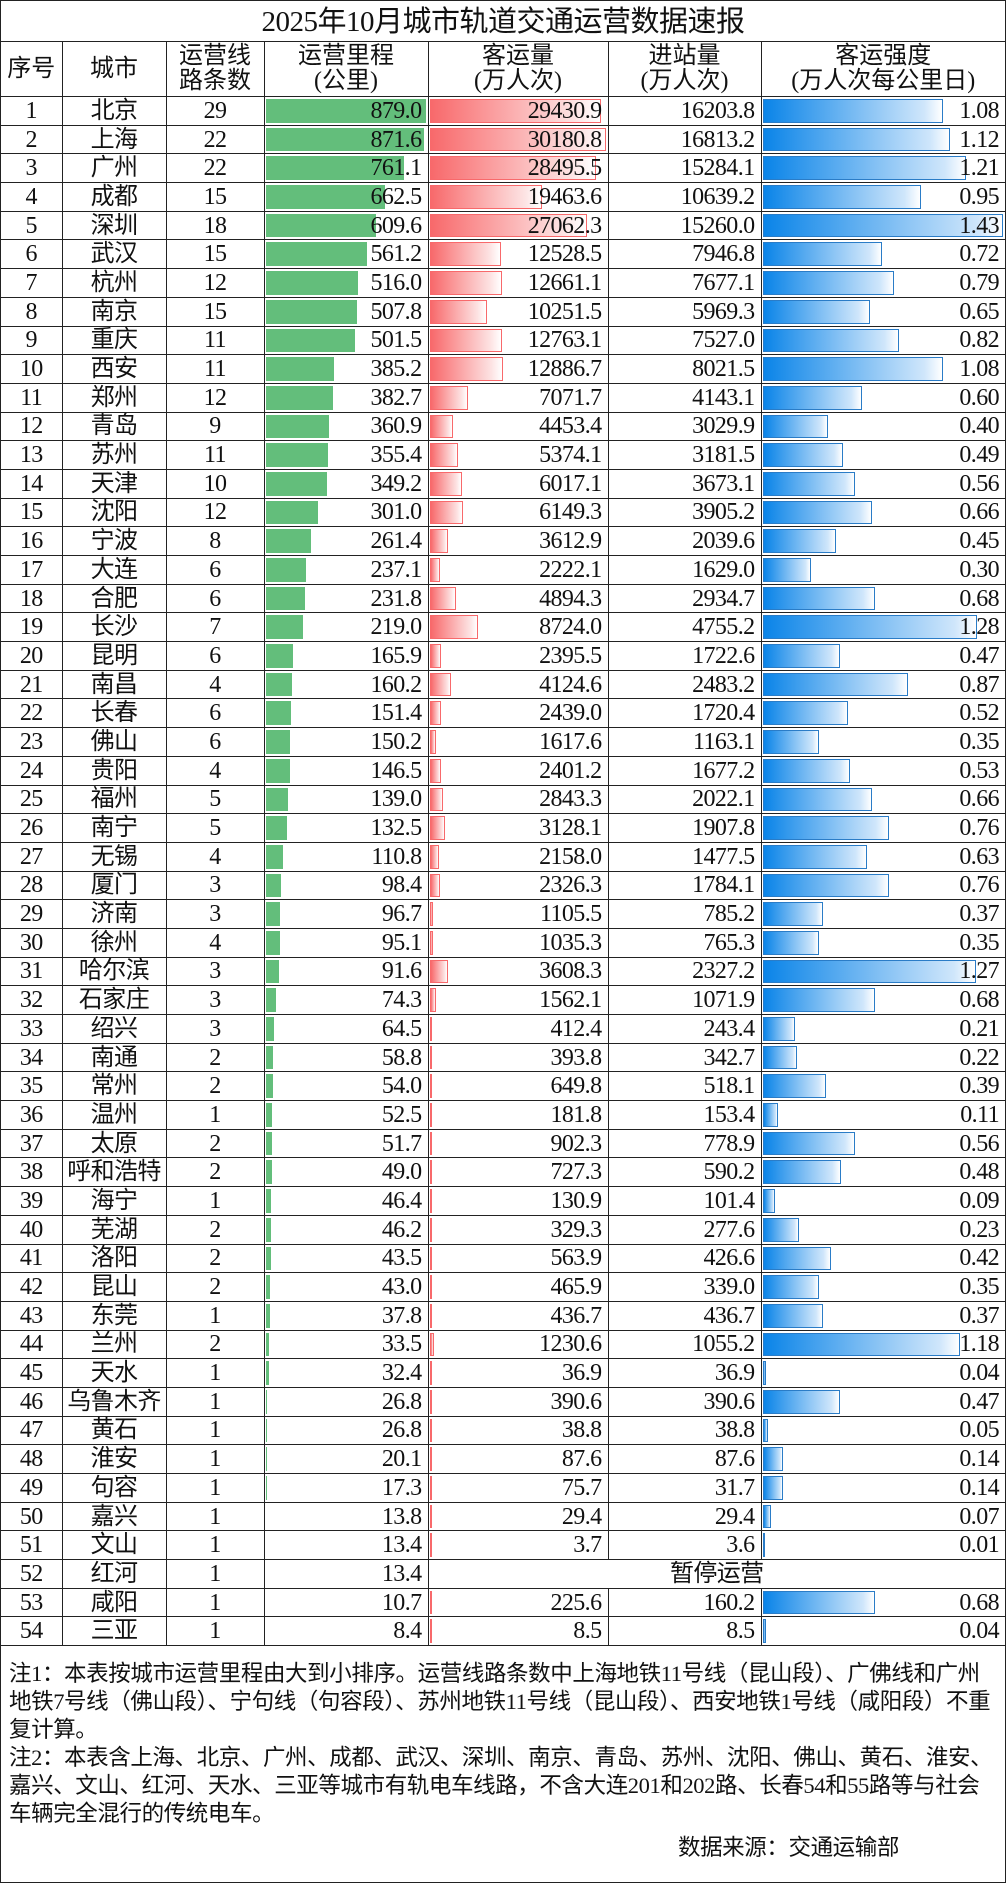  What do you see at coordinates (31, 1057) in the screenshot?
I see `index-cell-value: 34` at bounding box center [31, 1057].